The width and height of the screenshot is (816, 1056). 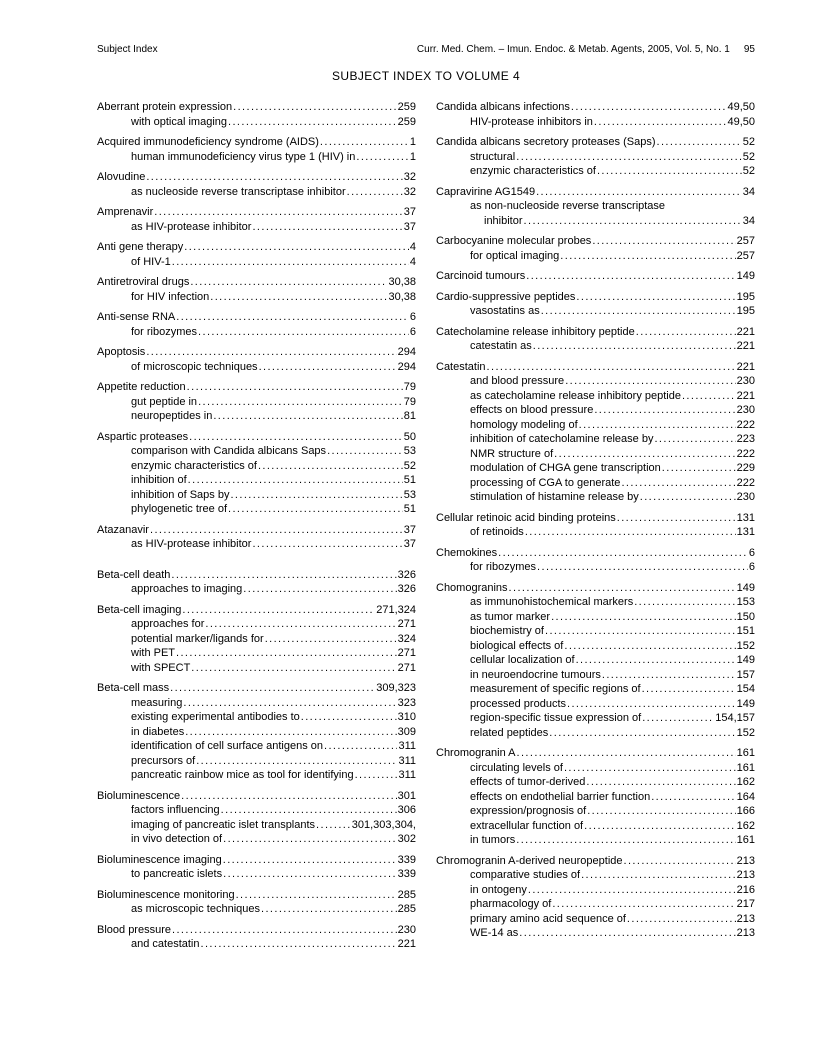 What do you see at coordinates (745, 889) in the screenshot?
I see `entry-page-number: 216` at bounding box center [745, 889].